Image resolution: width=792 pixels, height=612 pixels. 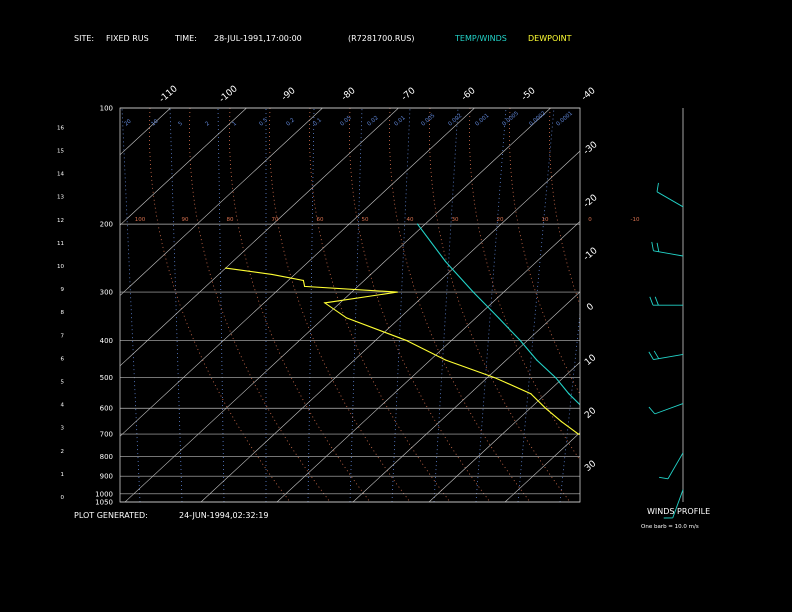 What do you see at coordinates (223, 515) in the screenshot?
I see `generated-value: 24-JUN-1994,02:32:19` at bounding box center [223, 515].